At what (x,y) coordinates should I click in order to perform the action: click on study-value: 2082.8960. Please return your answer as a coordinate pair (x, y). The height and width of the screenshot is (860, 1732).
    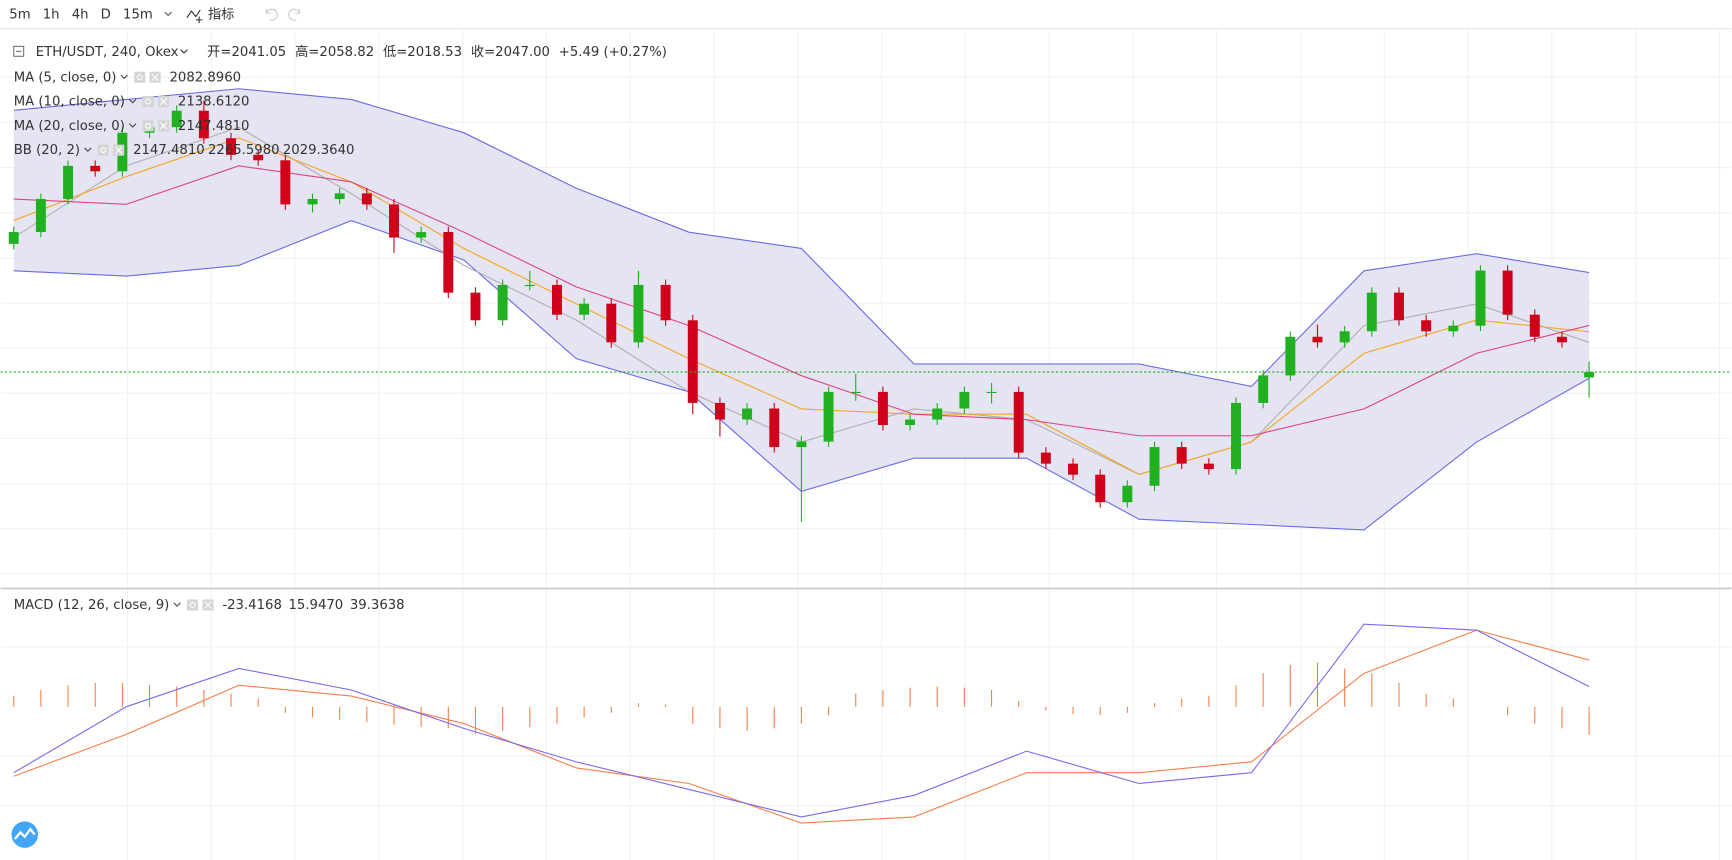
    Looking at the image, I should click on (205, 77).